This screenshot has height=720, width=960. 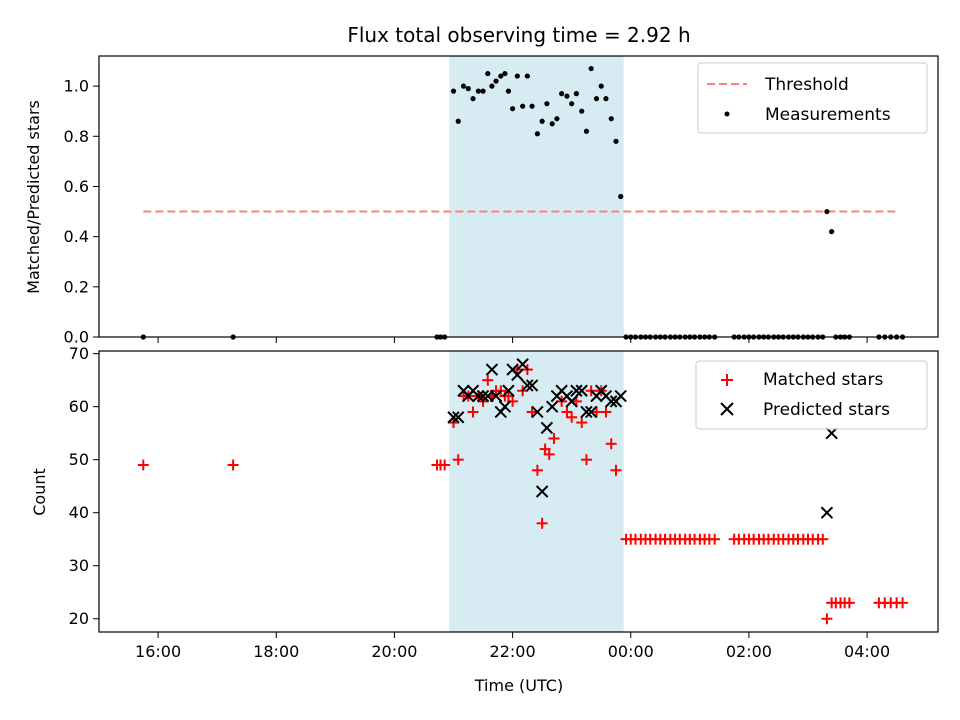 I want to click on y-axis-label: Count, so click(x=39, y=492).